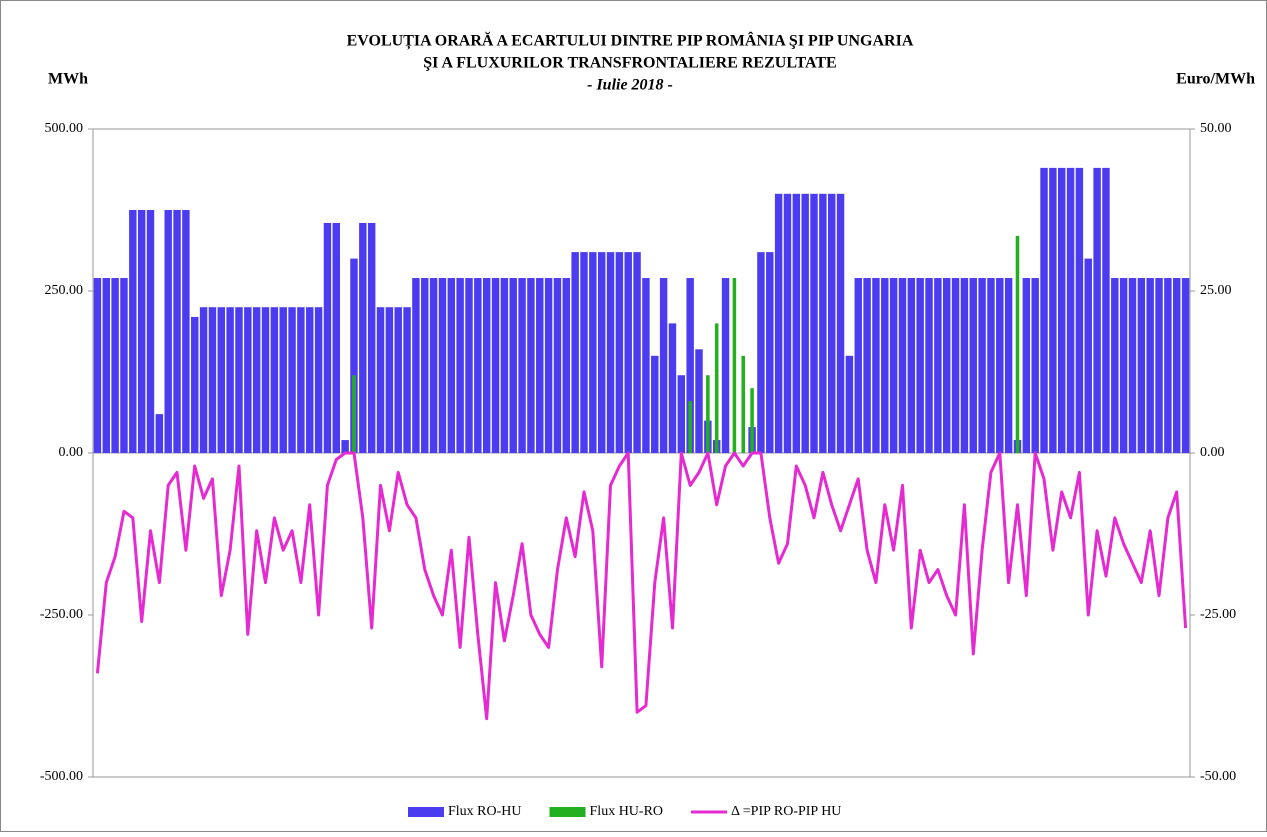 Image resolution: width=1267 pixels, height=837 pixels. I want to click on legend-label: Flux RO-HU, so click(485, 811).